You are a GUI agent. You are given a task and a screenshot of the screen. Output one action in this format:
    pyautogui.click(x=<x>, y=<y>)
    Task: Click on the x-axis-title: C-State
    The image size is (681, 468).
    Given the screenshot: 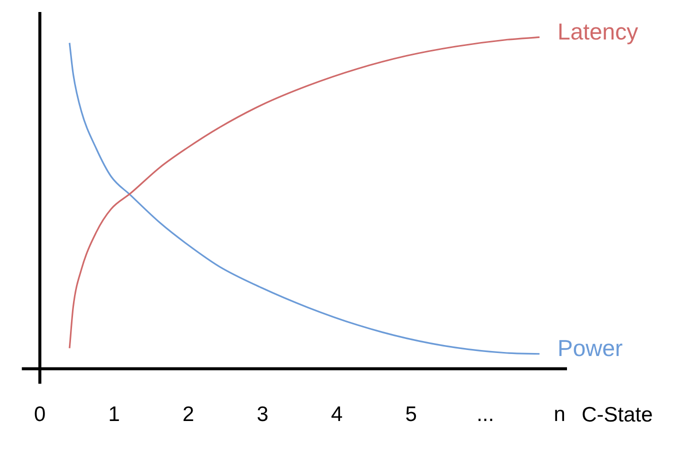 What is the action you would take?
    pyautogui.click(x=617, y=415)
    